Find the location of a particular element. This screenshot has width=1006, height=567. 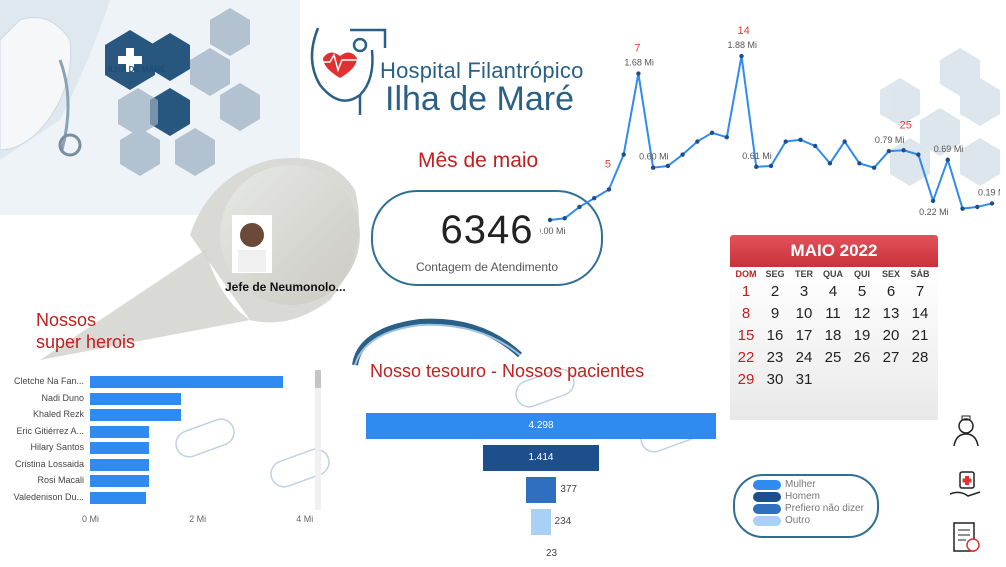

calendar-day: 7 is located at coordinates (920, 291).